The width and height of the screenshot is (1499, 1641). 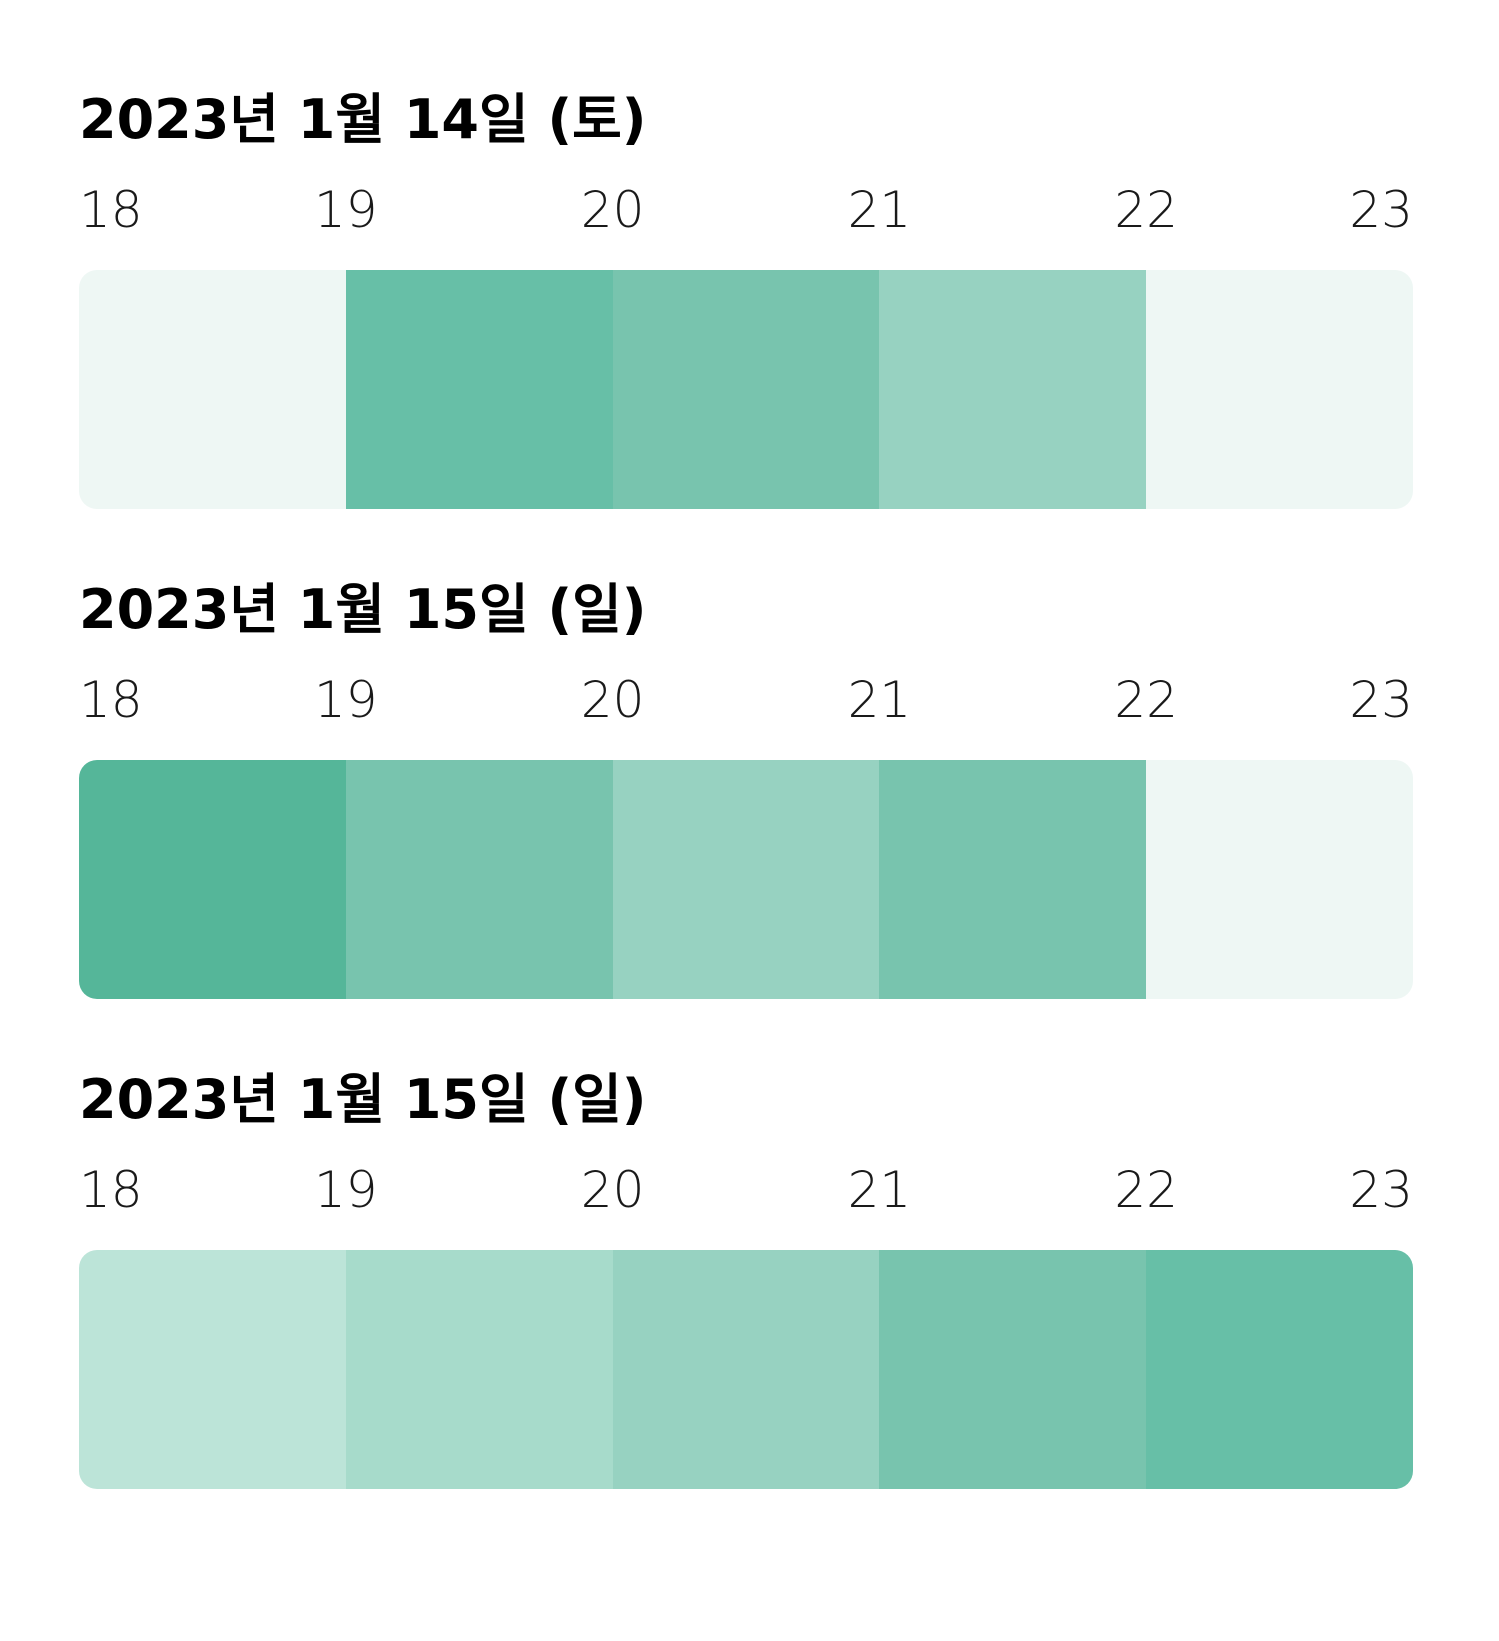 I want to click on day-title: 2023년 1월 14일 (토), so click(x=363, y=119).